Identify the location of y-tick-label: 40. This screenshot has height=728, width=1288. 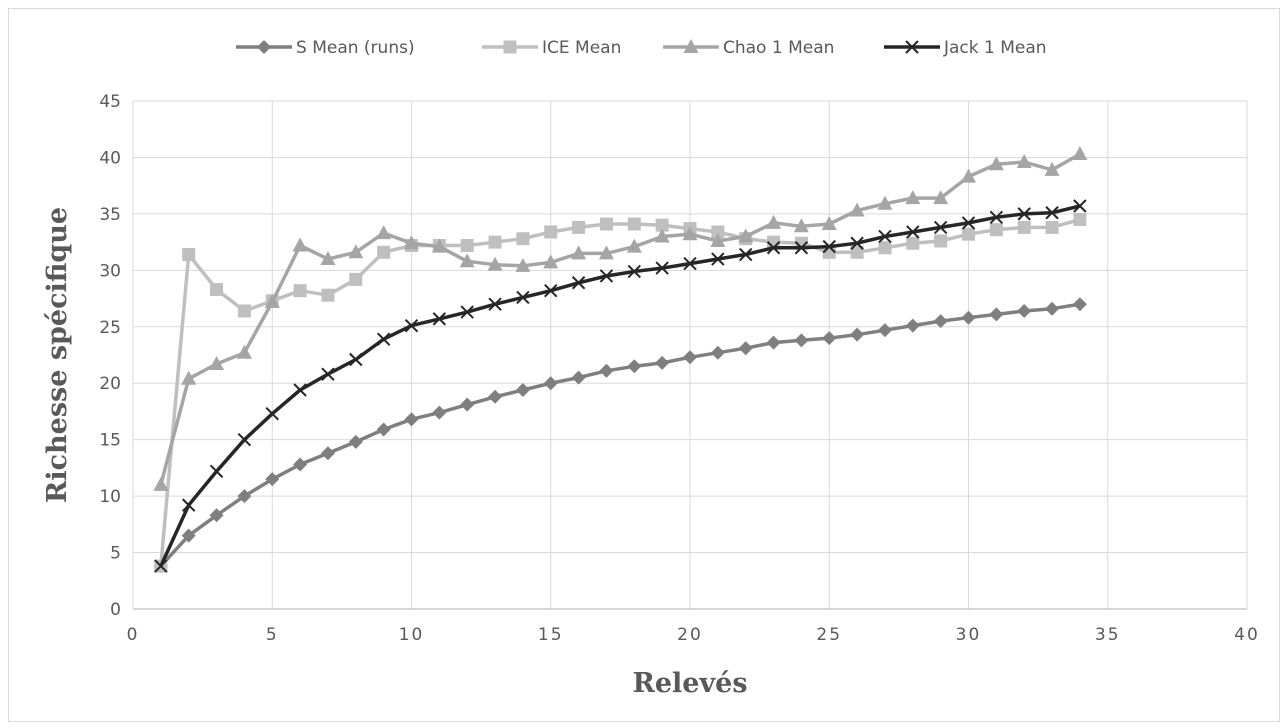
(110, 158).